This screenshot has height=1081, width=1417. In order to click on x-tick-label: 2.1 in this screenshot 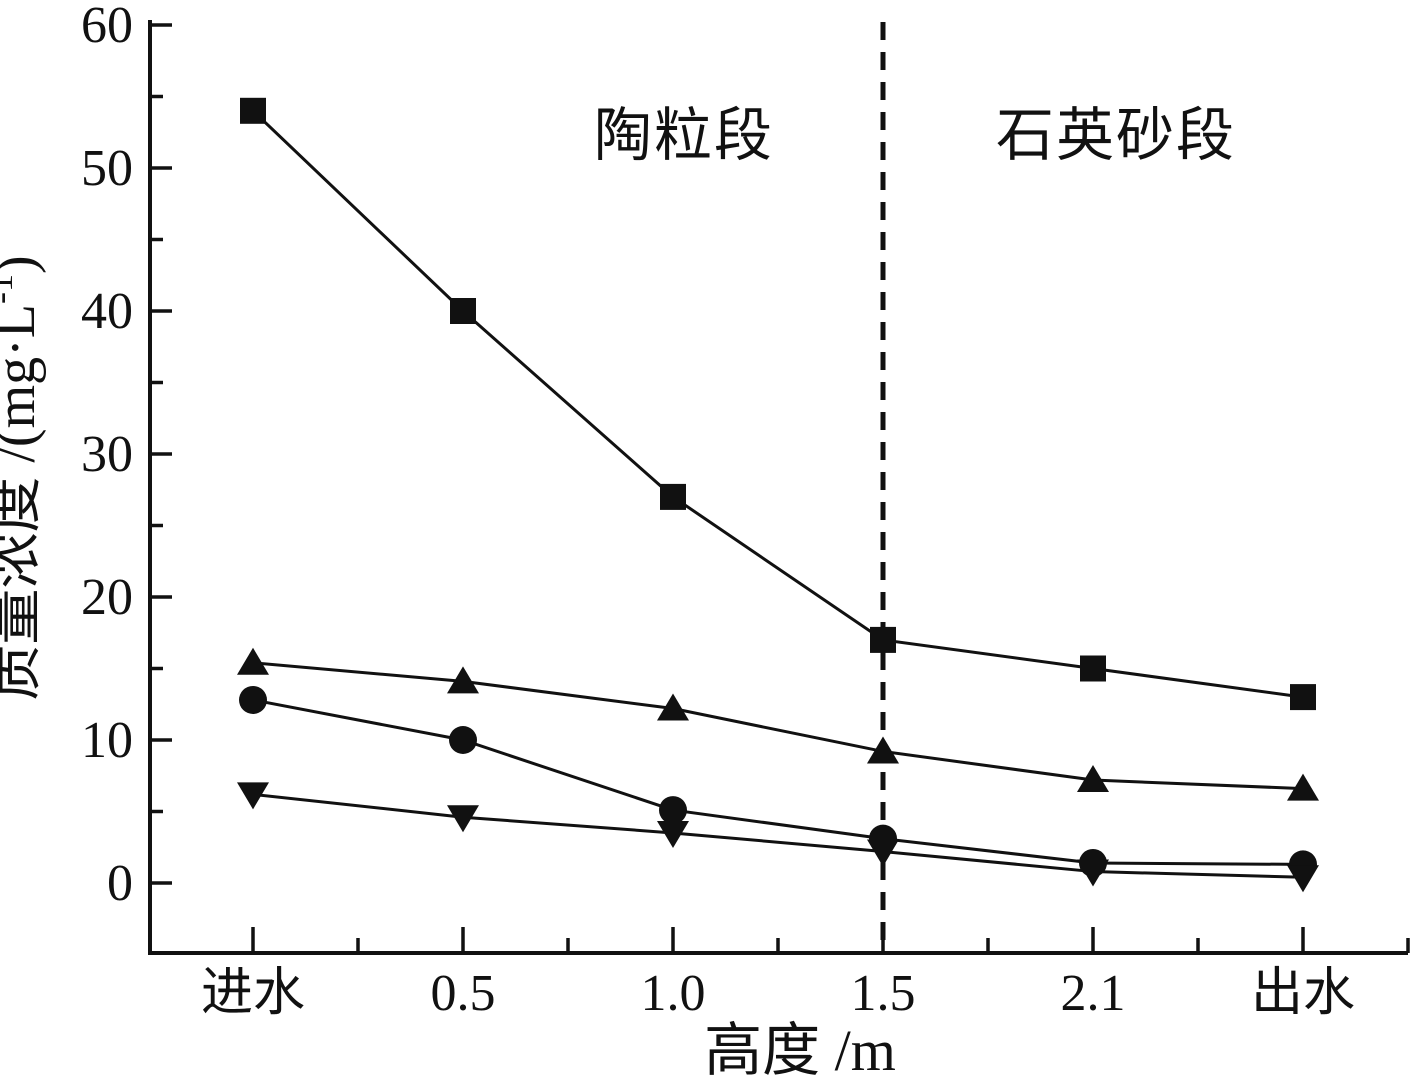, I will do `click(1093, 993)`.